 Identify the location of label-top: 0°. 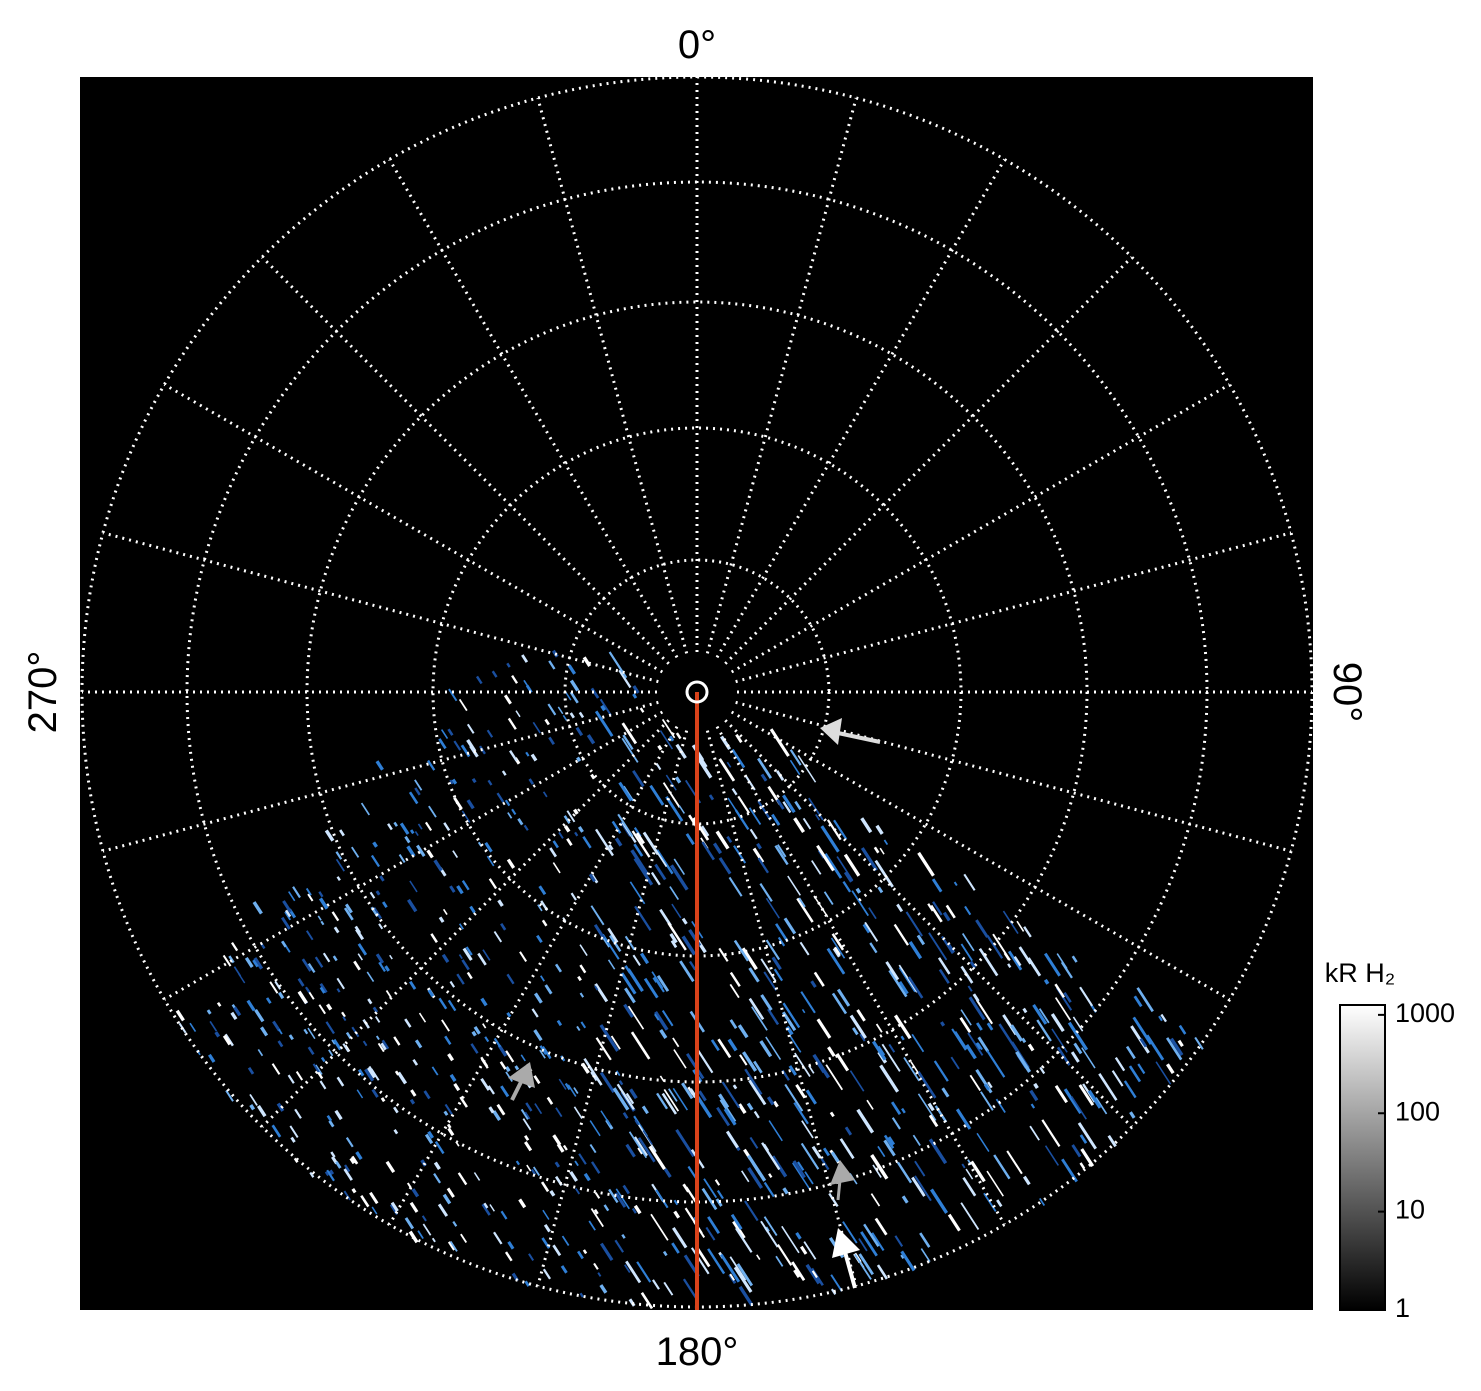
(697, 45).